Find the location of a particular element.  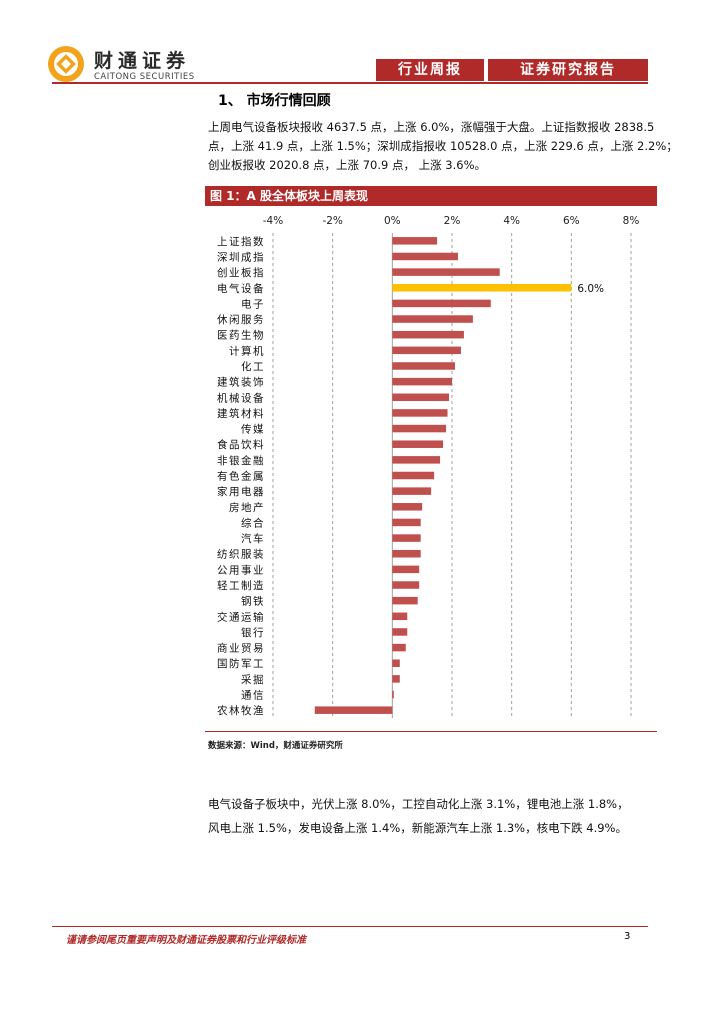

x-tick-label: -2% is located at coordinates (332, 221).